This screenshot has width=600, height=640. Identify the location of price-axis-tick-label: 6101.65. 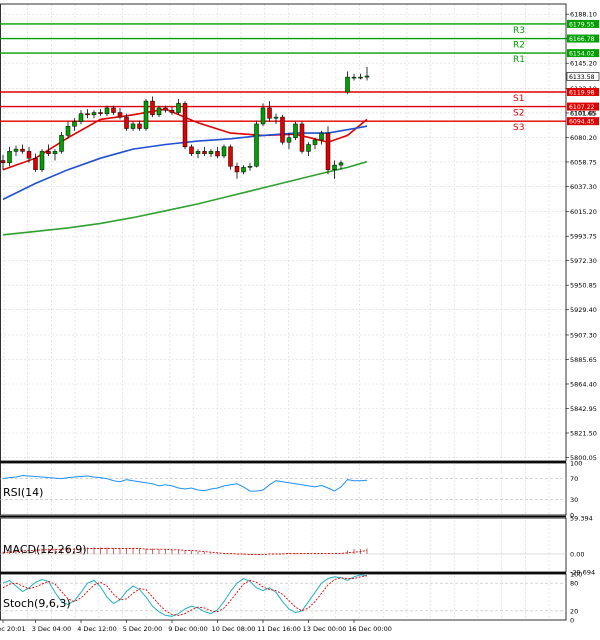
(583, 113).